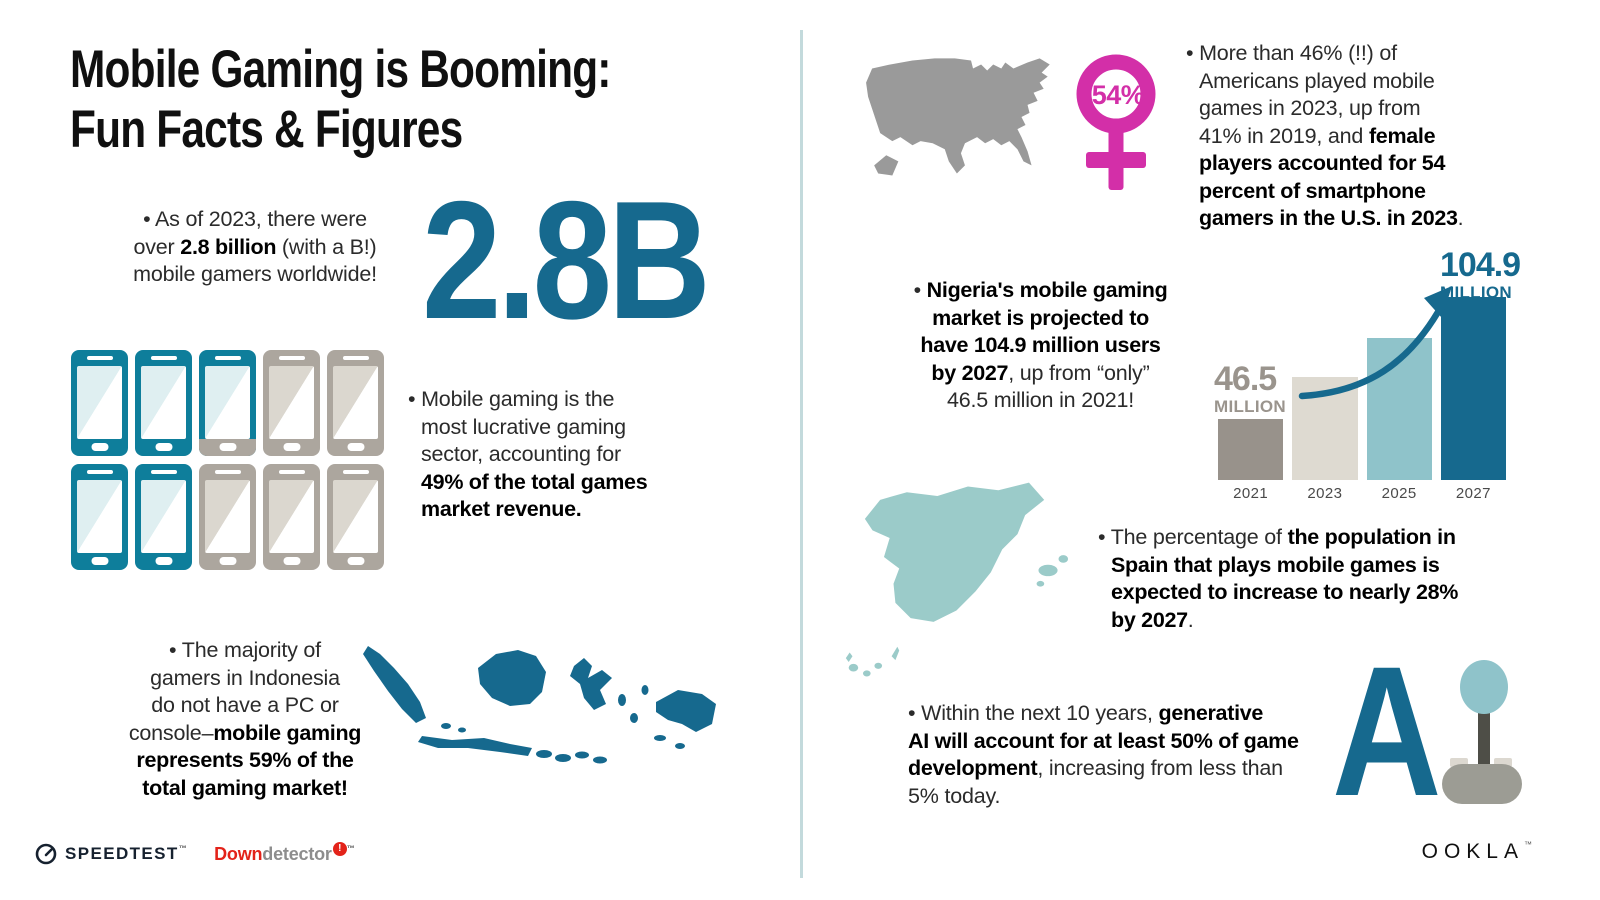 This screenshot has width=1600, height=900. Describe the element at coordinates (1387, 732) in the screenshot. I see `ai-letter-a: A` at that location.